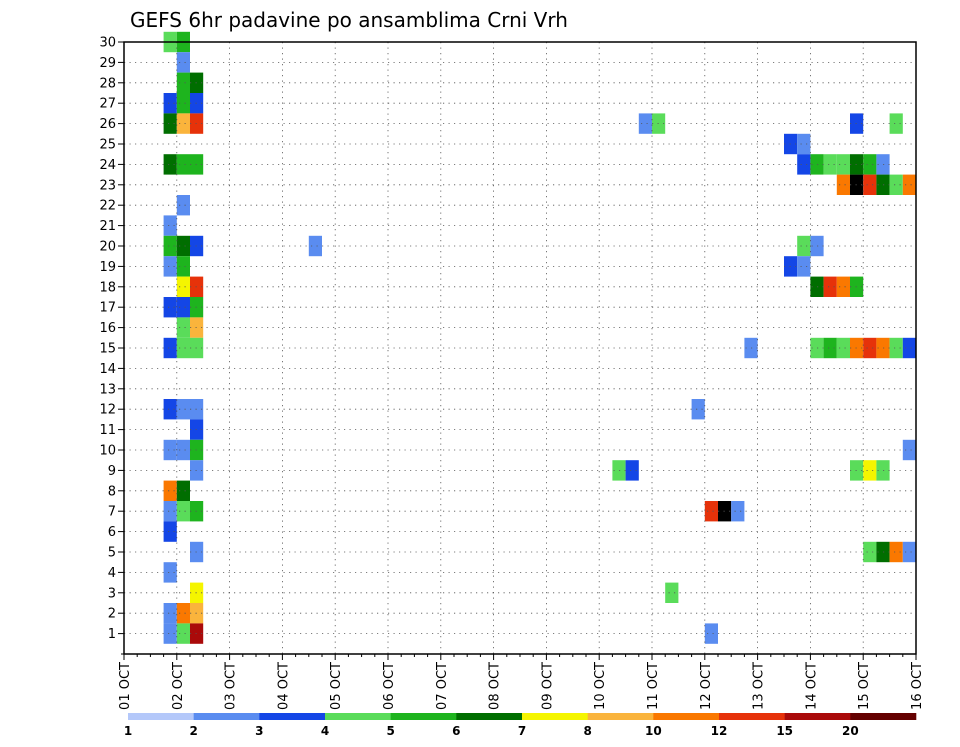  What do you see at coordinates (107, 430) in the screenshot?
I see `y-tick-label: 11` at bounding box center [107, 430].